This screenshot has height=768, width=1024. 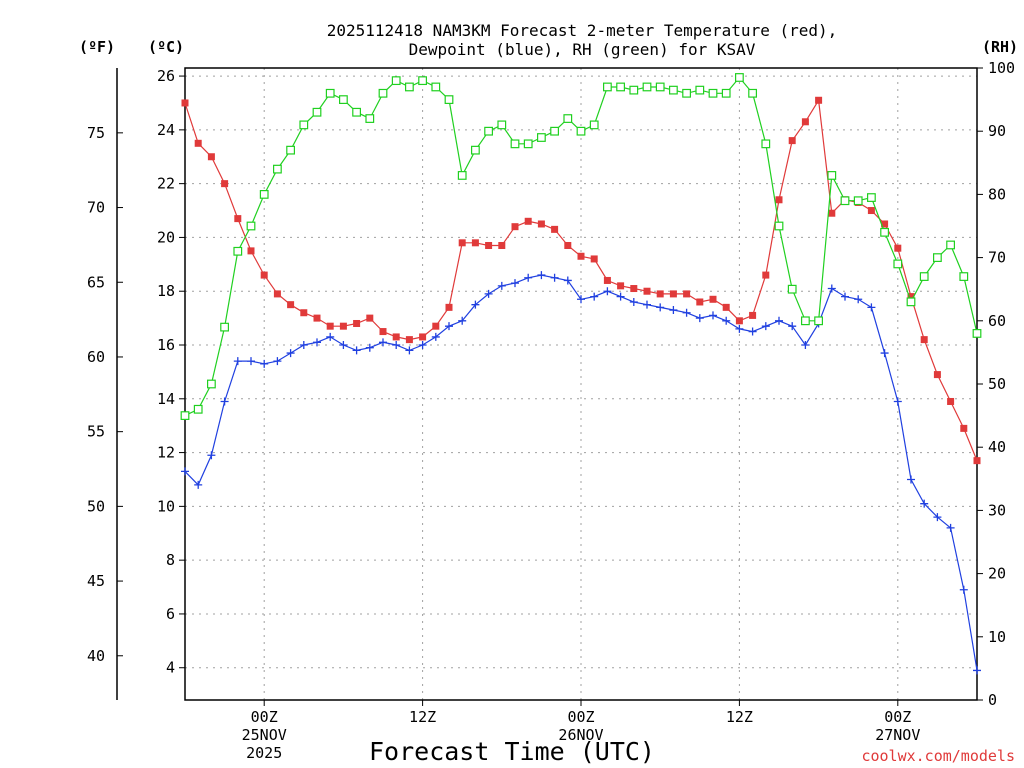 I want to click on celsius-unit-label: (ºC), so click(x=166, y=47).